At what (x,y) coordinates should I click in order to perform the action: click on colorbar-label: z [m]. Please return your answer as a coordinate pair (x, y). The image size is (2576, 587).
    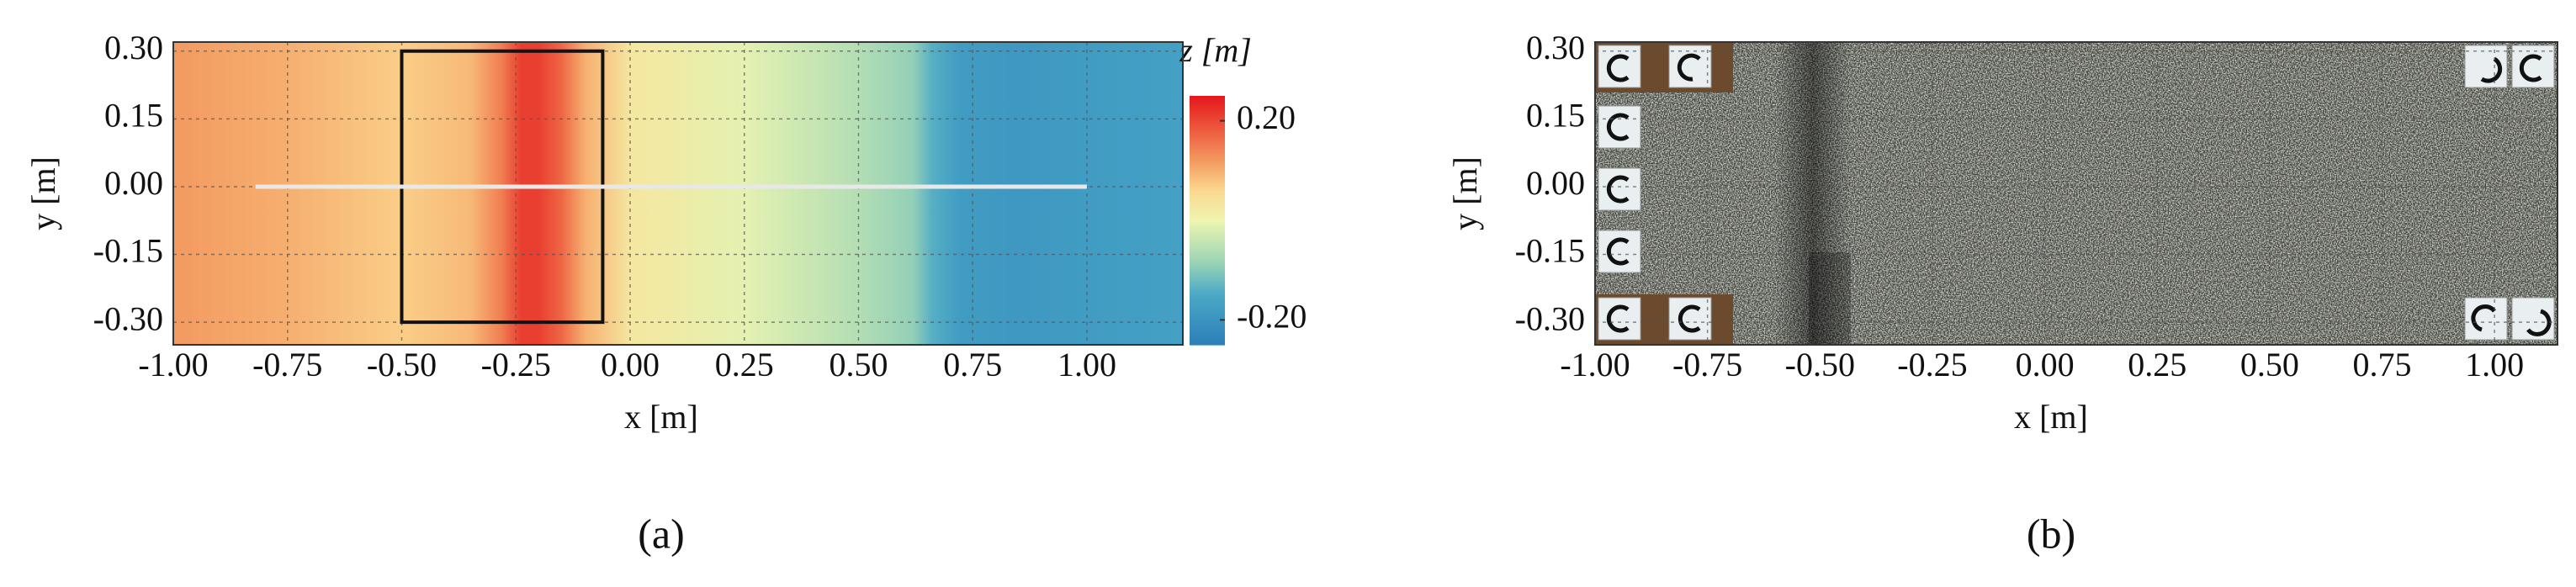
    Looking at the image, I should click on (1215, 50).